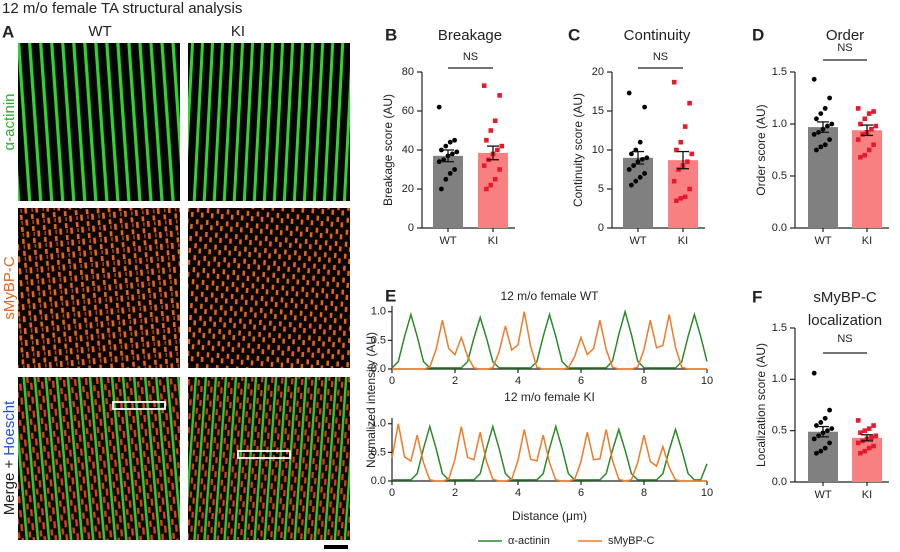  I want to click on chart-title: Continuity, so click(657, 35).